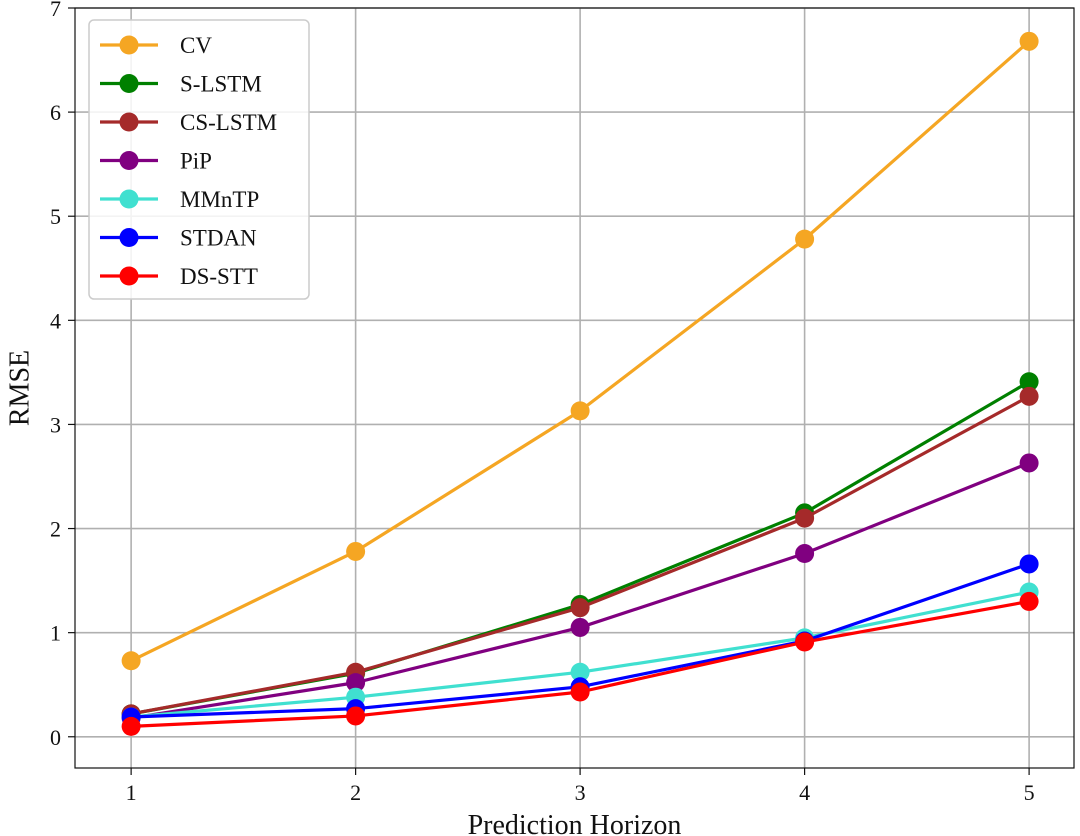 The height and width of the screenshot is (836, 1080). I want to click on legend-box, so click(199, 159).